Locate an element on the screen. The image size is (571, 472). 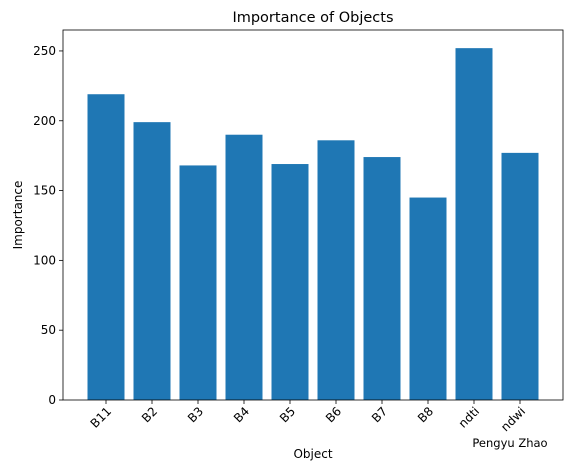
bar-ndwi is located at coordinates (520, 276).